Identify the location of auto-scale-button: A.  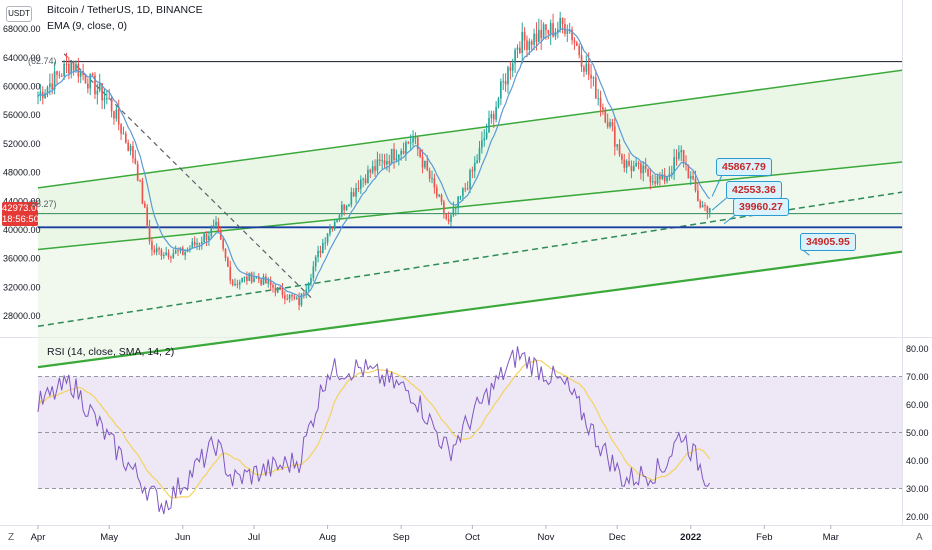
(919, 537).